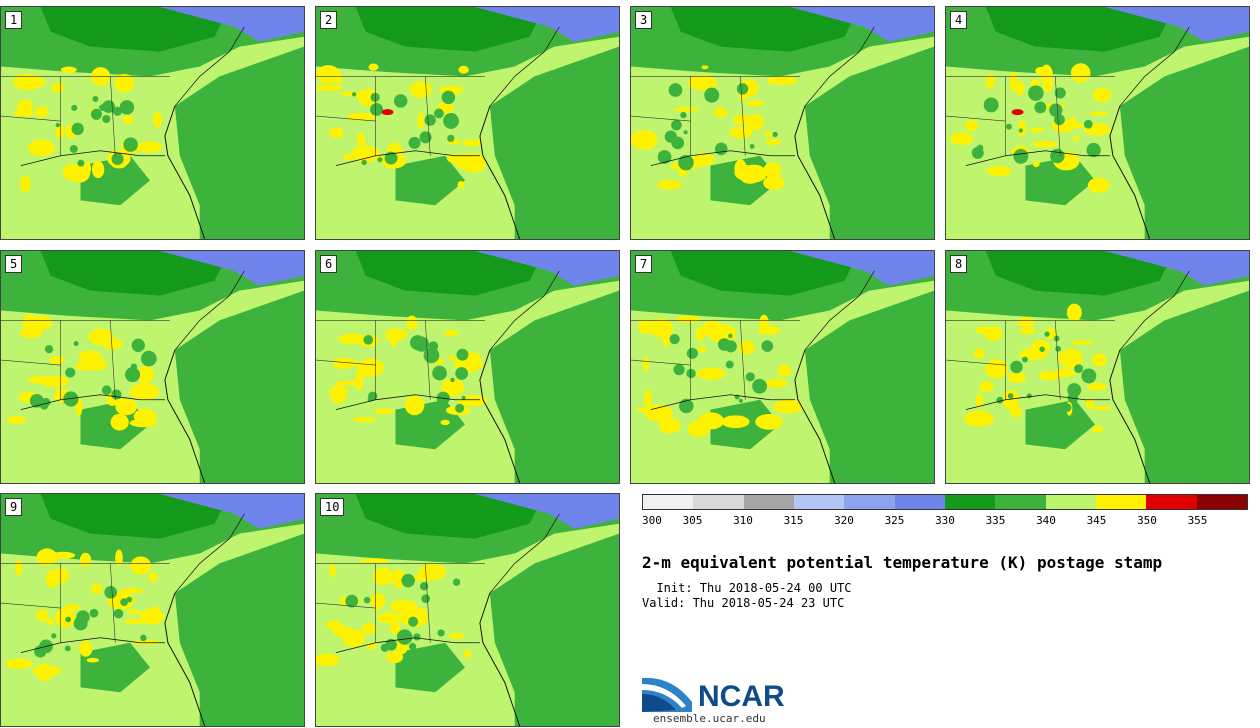 Image resolution: width=1260 pixels, height=728 pixels. What do you see at coordinates (743, 603) in the screenshot?
I see `valid-time: Valid: Thu 2018-05-24 23 UTC` at bounding box center [743, 603].